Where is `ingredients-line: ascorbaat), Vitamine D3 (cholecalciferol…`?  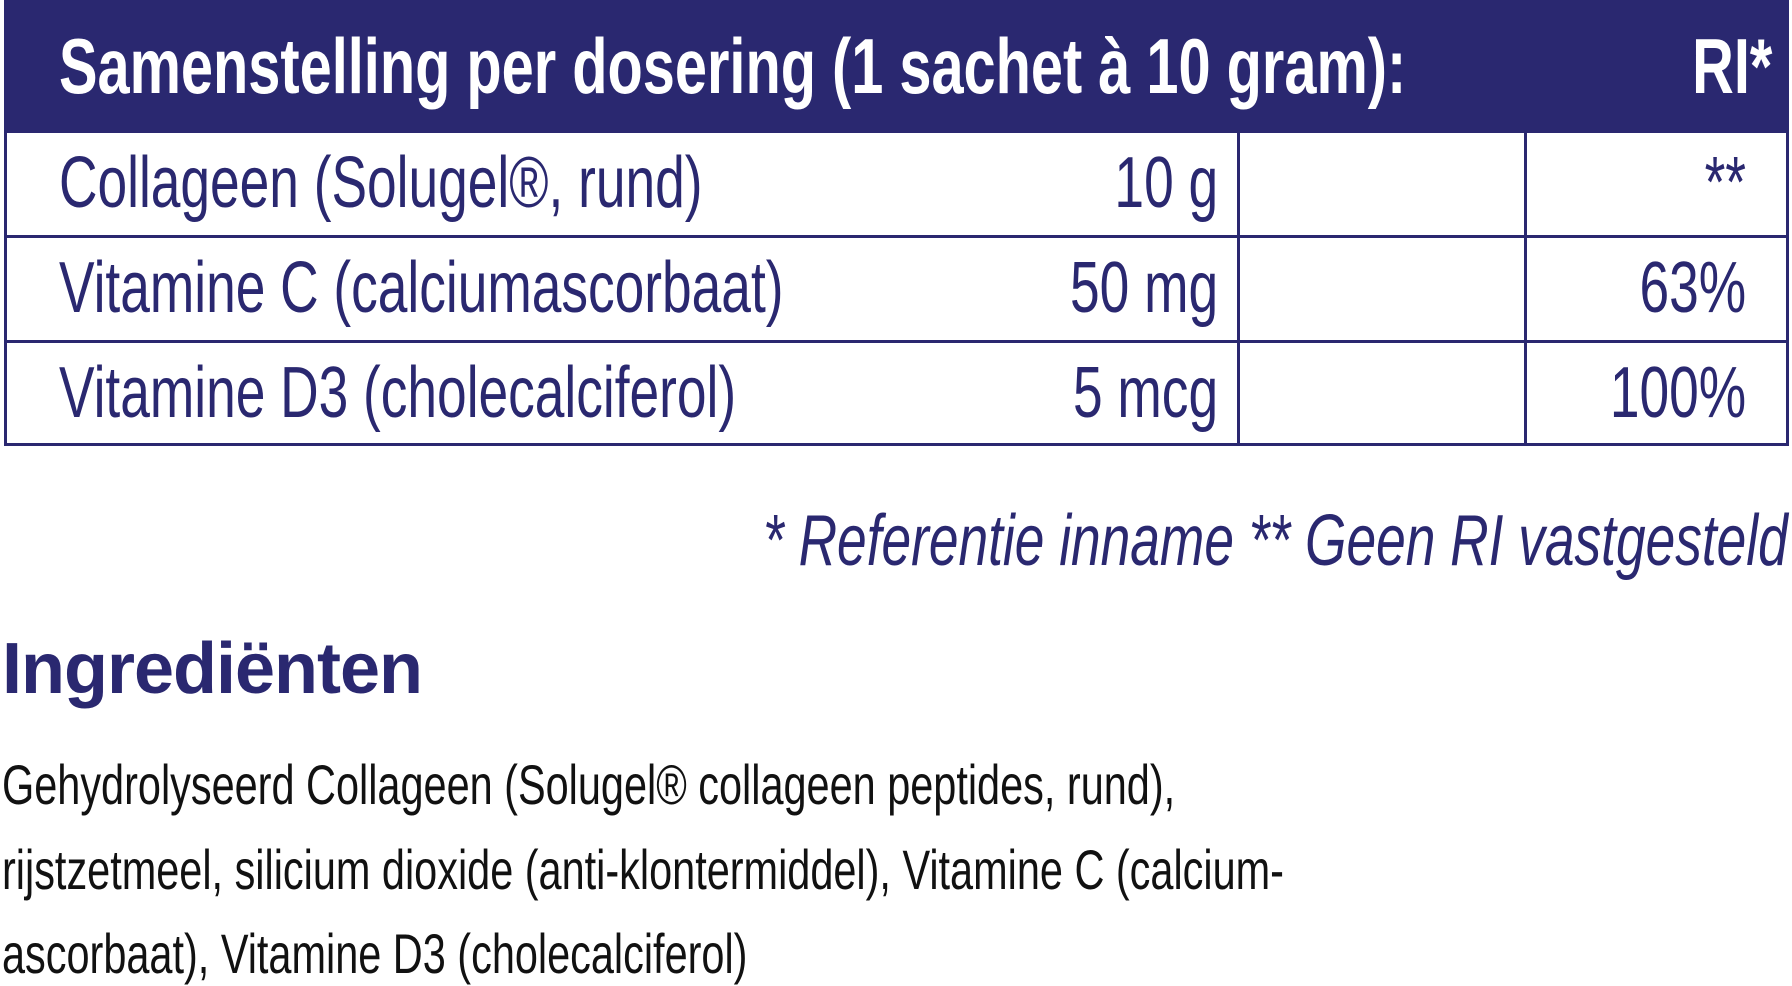
ingredients-line: ascorbaat), Vitamine D3 (cholecalciferol… is located at coordinates (375, 953).